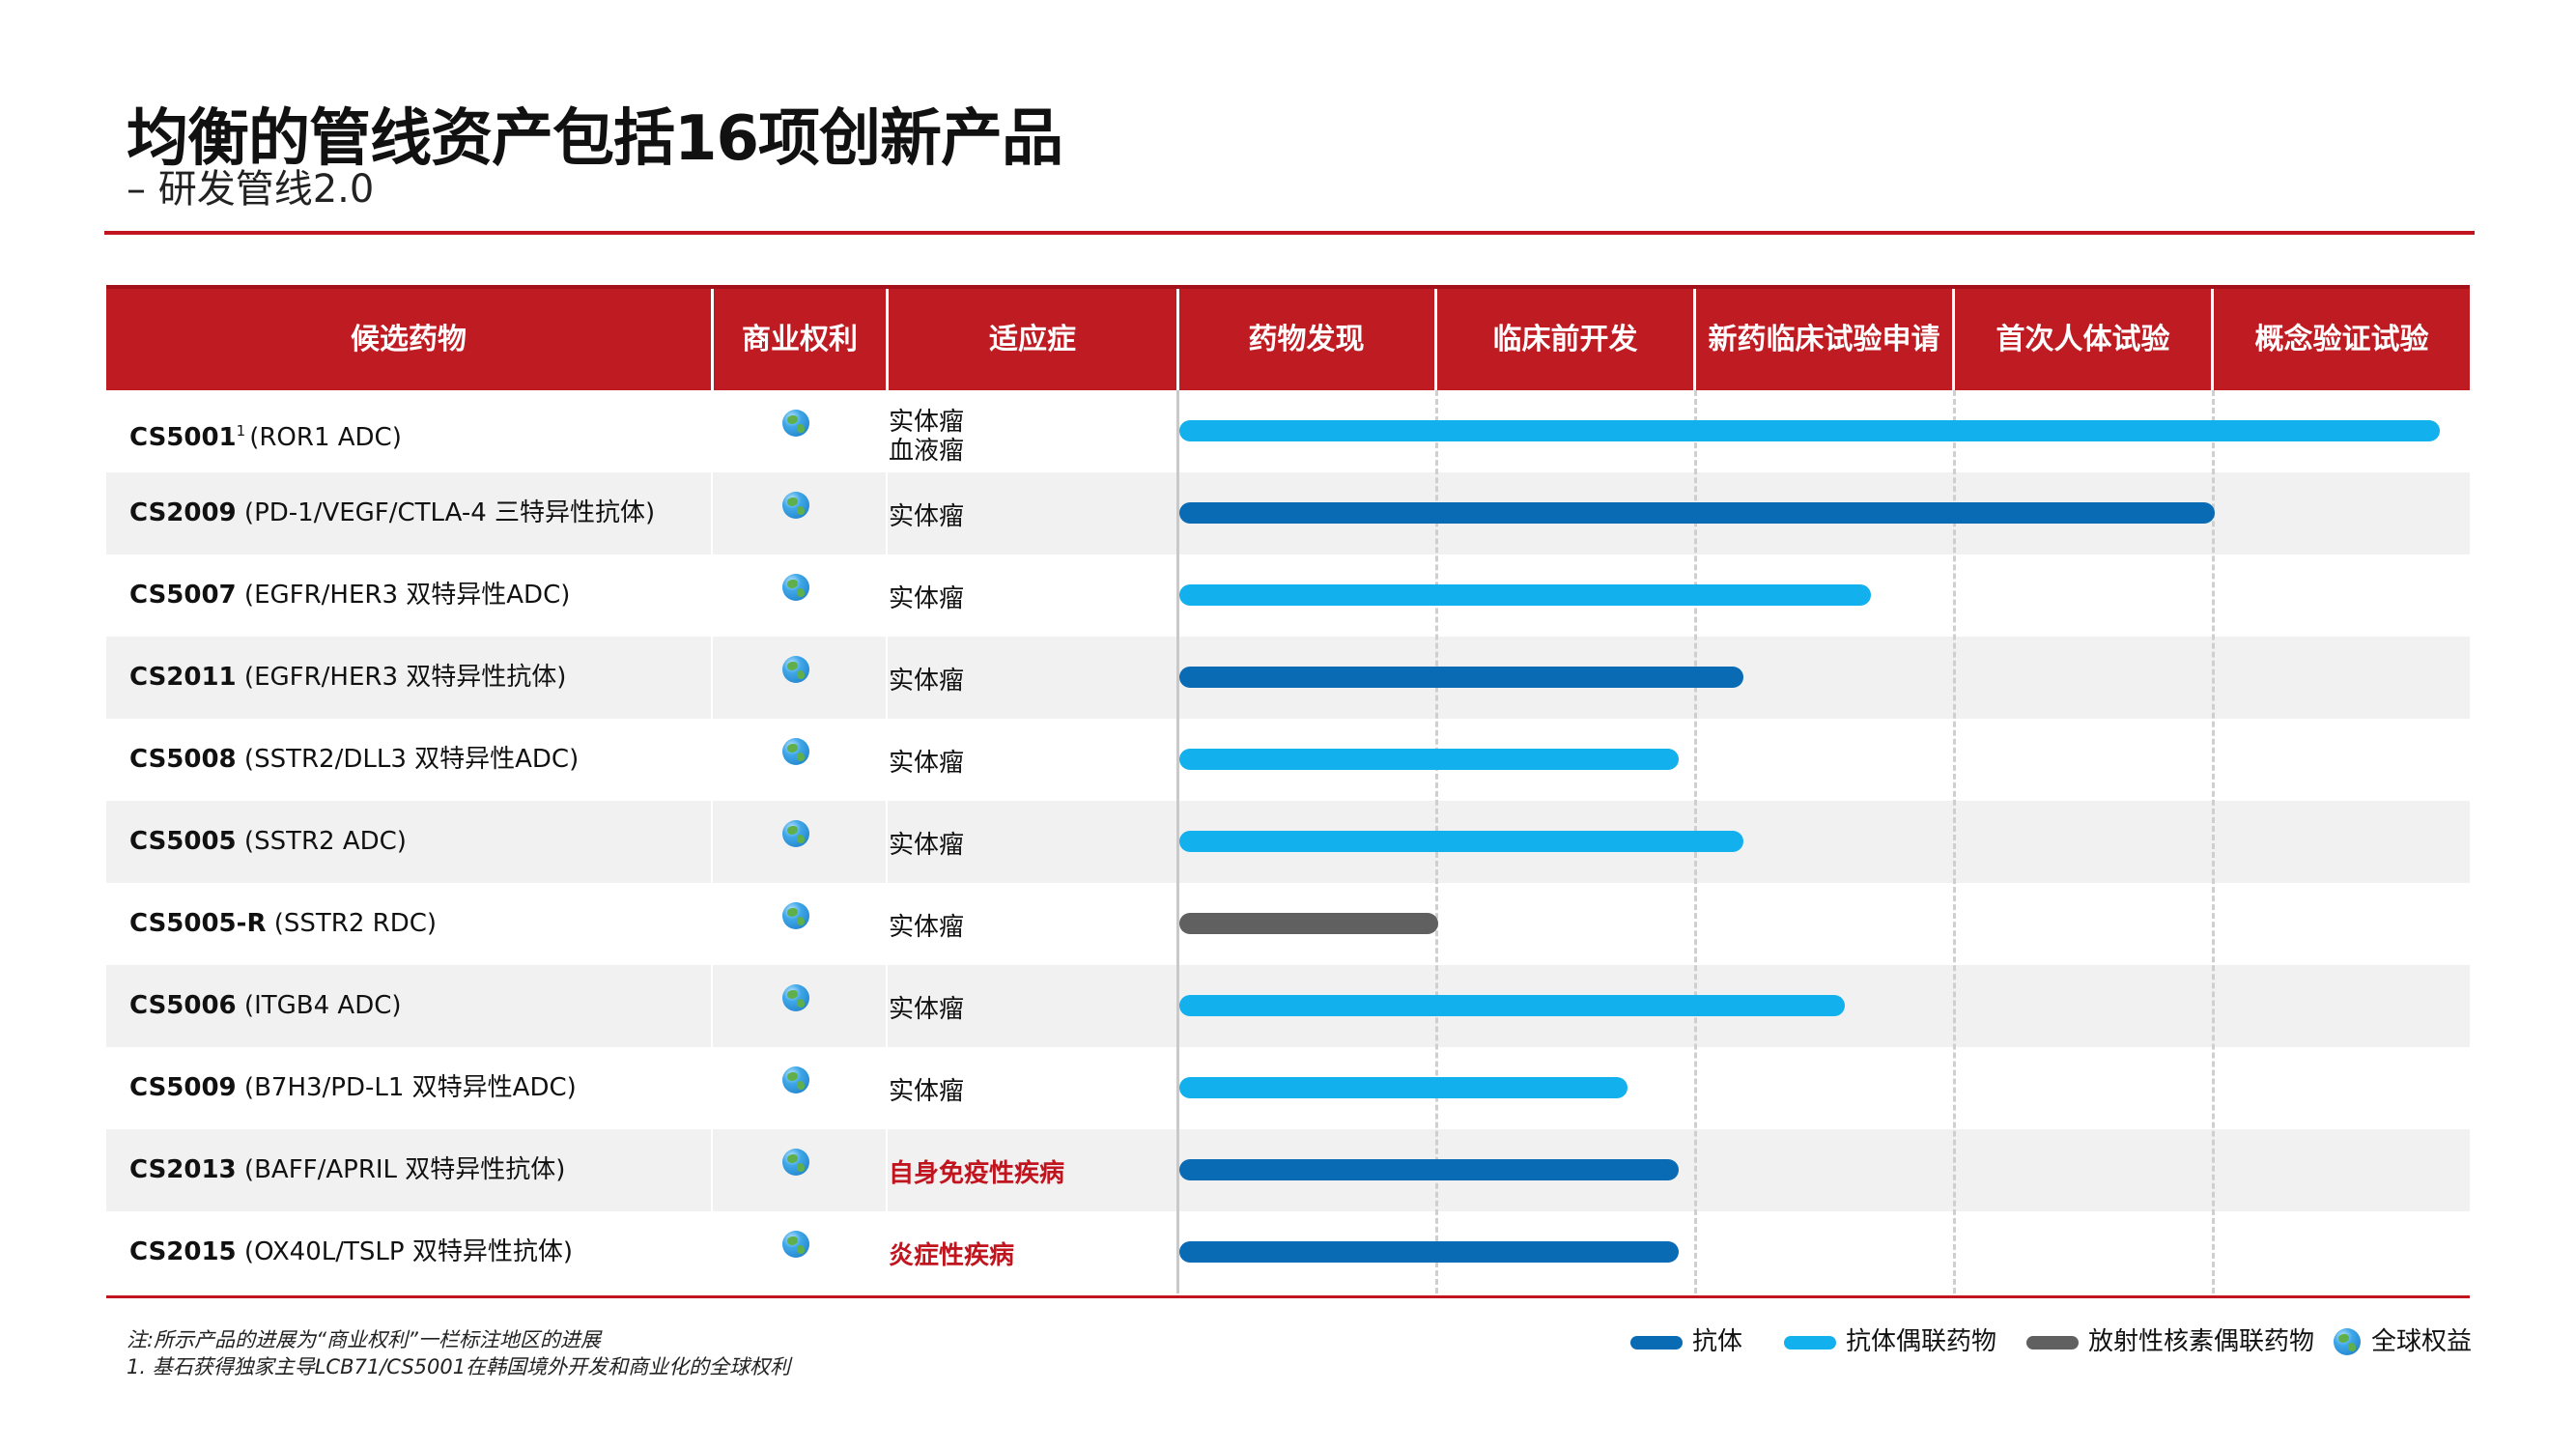 This screenshot has height=1449, width=2576. Describe the element at coordinates (183, 1251) in the screenshot. I see `candidate-code: CS2015` at that location.